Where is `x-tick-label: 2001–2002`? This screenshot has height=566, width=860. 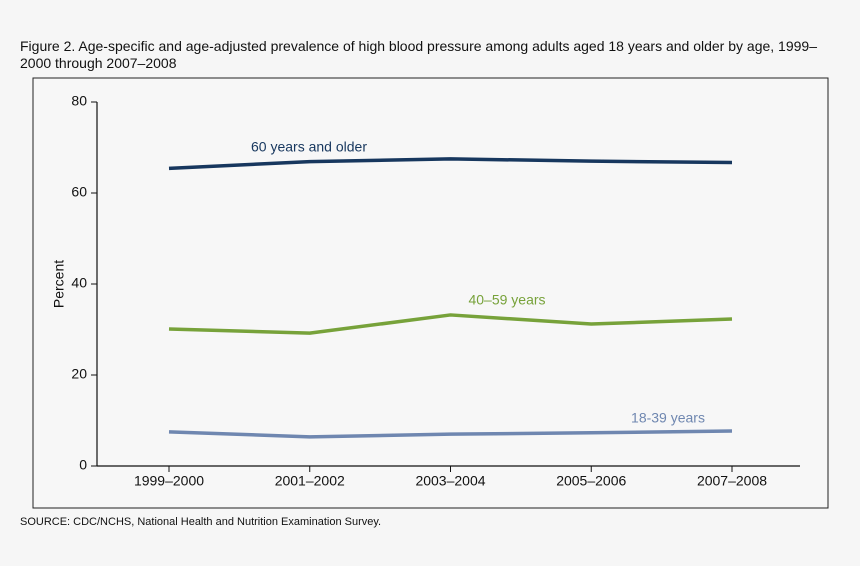 x-tick-label: 2001–2002 is located at coordinates (310, 481).